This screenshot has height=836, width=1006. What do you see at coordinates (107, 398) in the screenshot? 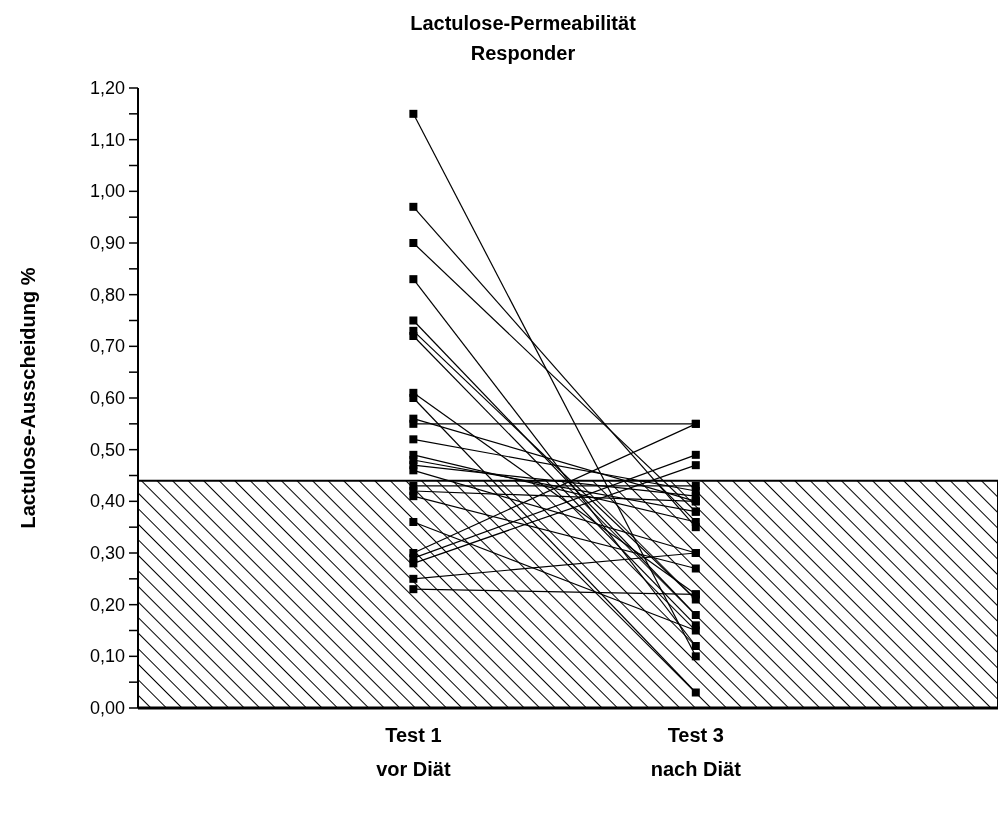
I see `y-tick-label: 0,60` at bounding box center [107, 398].